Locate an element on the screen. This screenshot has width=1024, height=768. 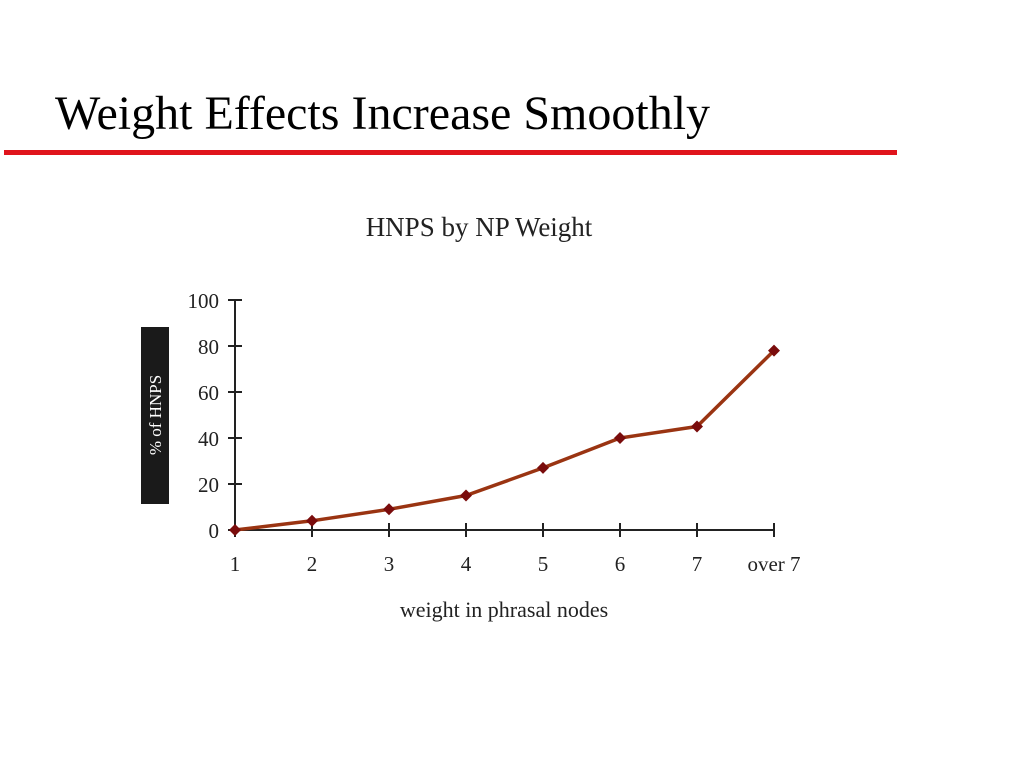
x-tick-label: over 7 is located at coordinates (773, 564).